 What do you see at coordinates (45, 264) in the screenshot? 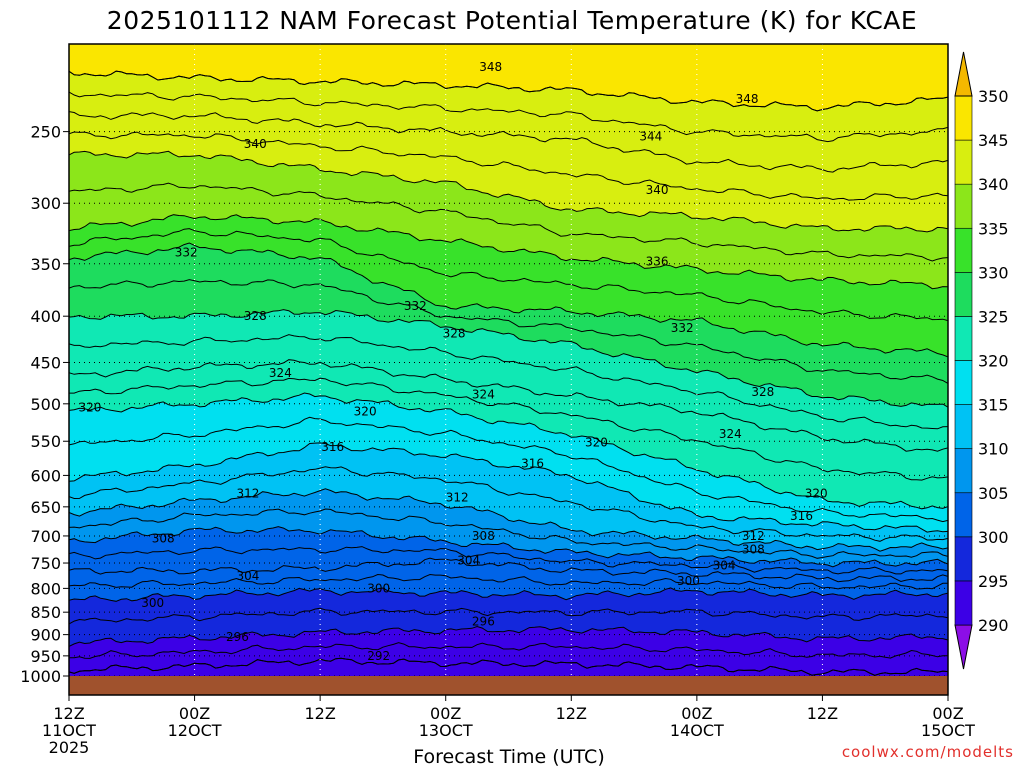
I see `y-tick-label: 350` at bounding box center [45, 264].